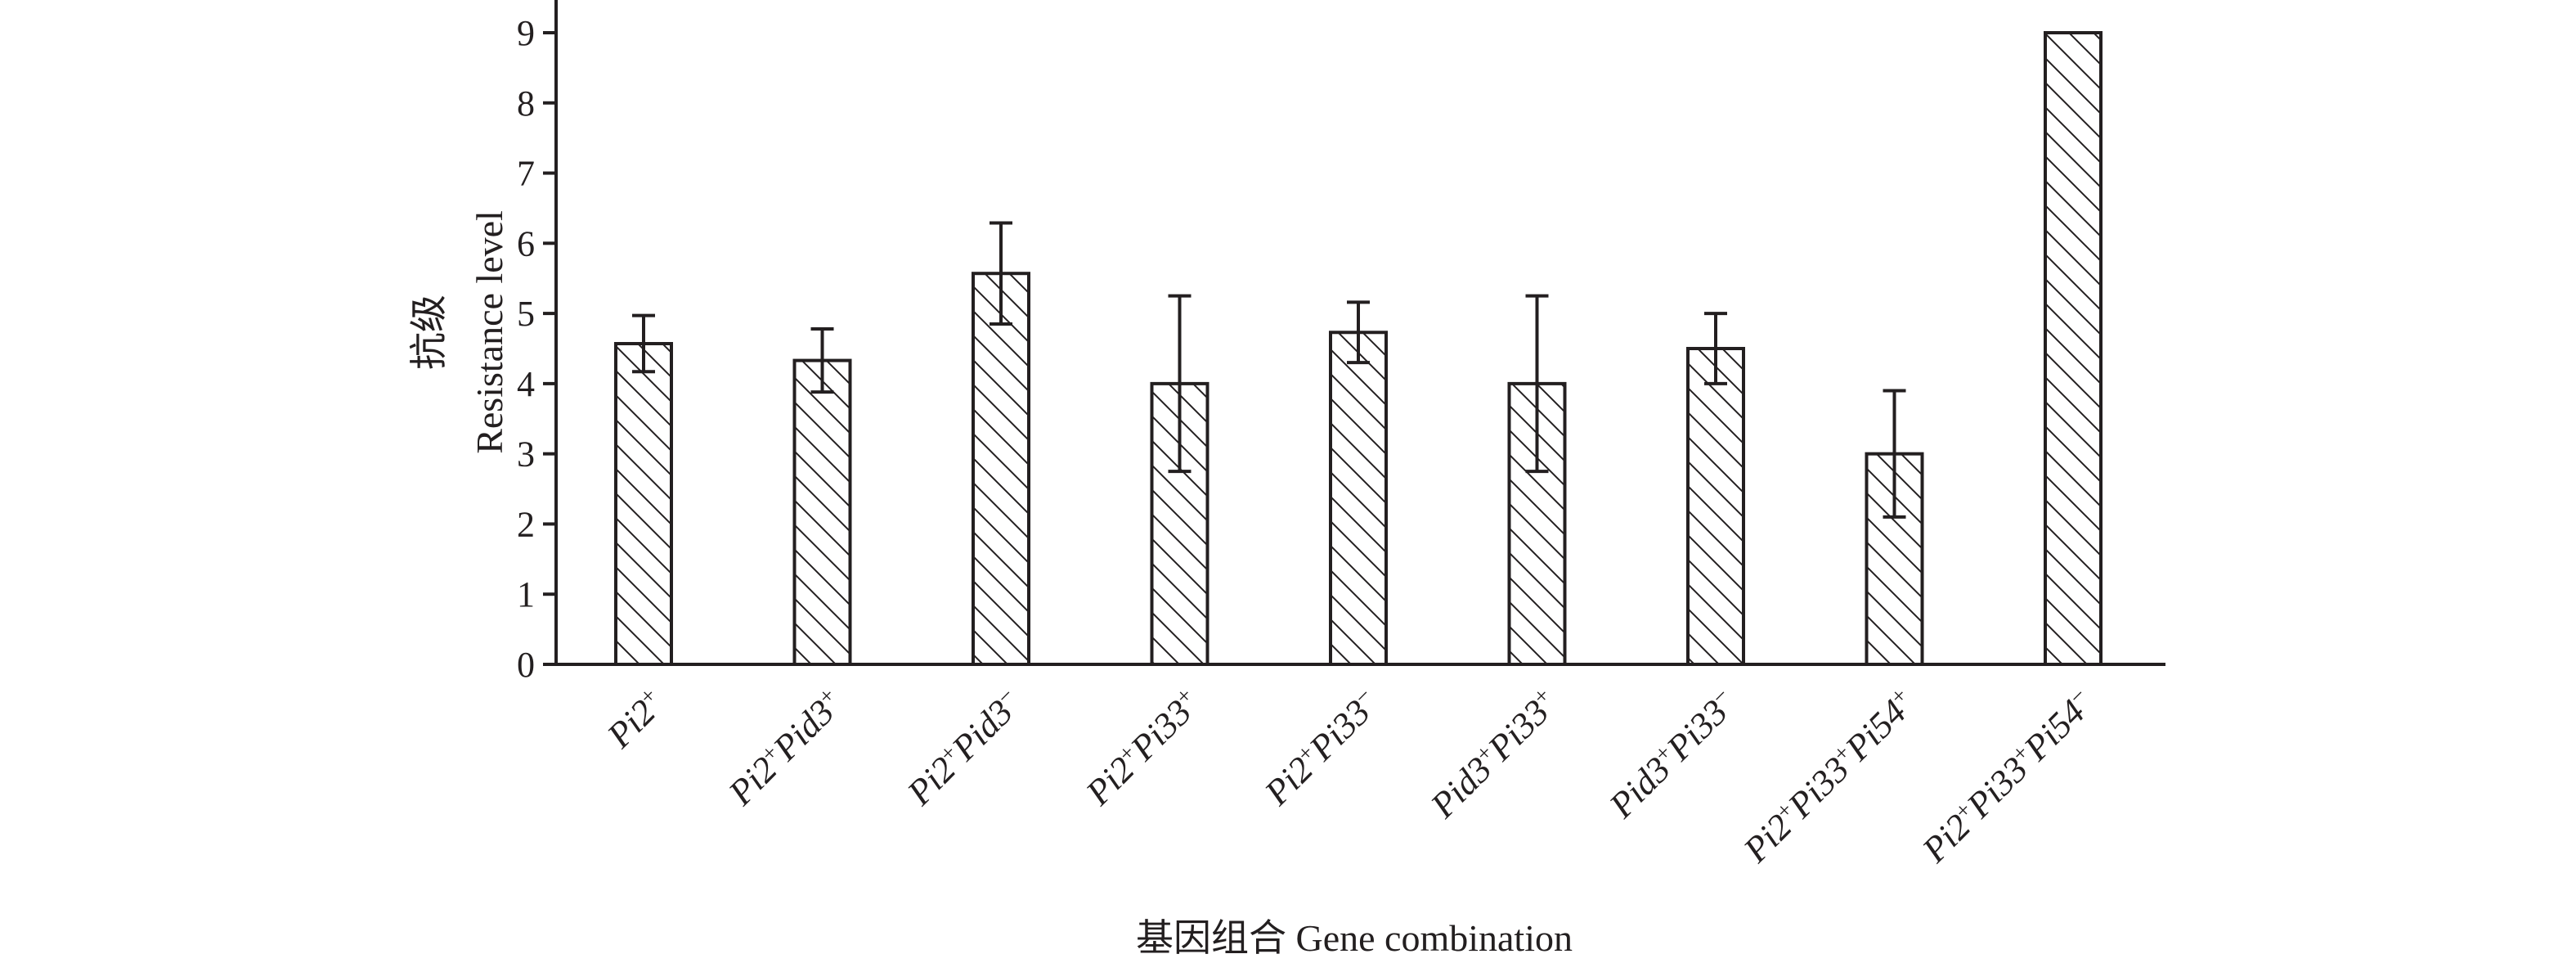  What do you see at coordinates (526, 665) in the screenshot?
I see `y-tick-label: 0` at bounding box center [526, 665].